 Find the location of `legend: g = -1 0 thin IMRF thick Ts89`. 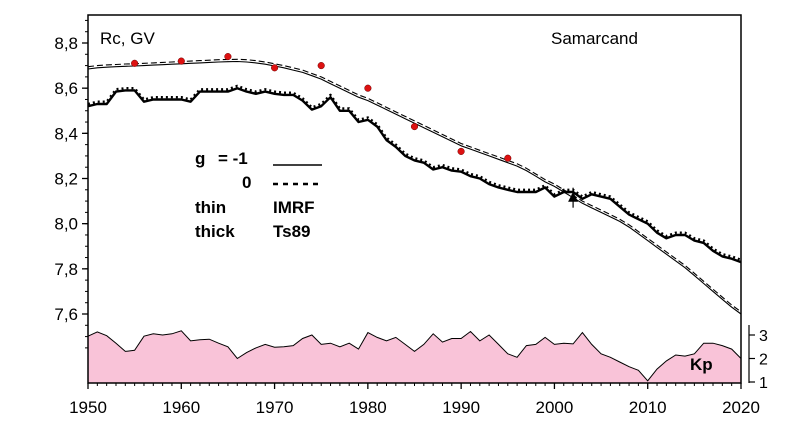

legend: g = -1 0 thin IMRF thick Ts89 is located at coordinates (258, 195).